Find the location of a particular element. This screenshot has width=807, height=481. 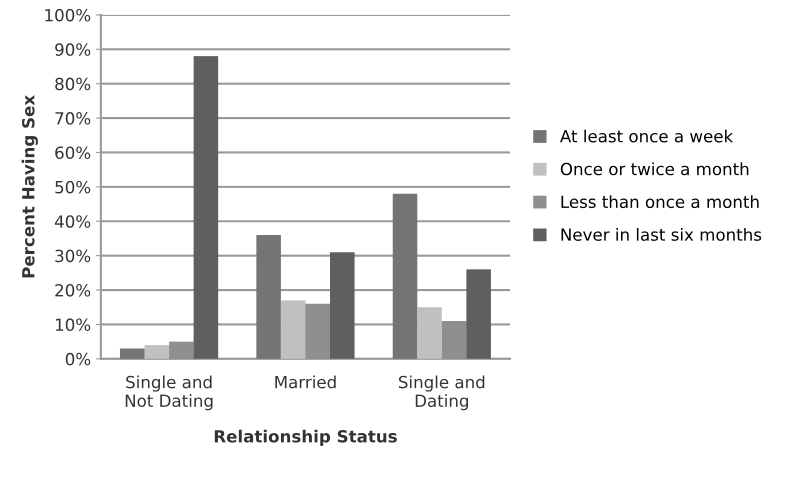

y-tick-label: 30% is located at coordinates (72, 256).